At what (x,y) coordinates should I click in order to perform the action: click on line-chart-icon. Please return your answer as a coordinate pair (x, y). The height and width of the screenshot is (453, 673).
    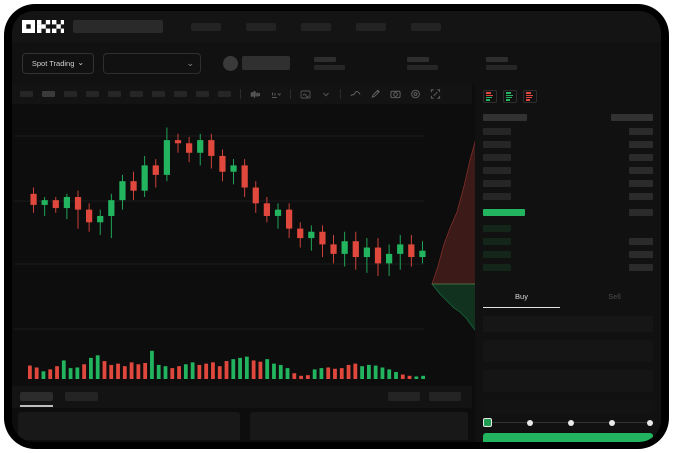
    Looking at the image, I should click on (355, 94).